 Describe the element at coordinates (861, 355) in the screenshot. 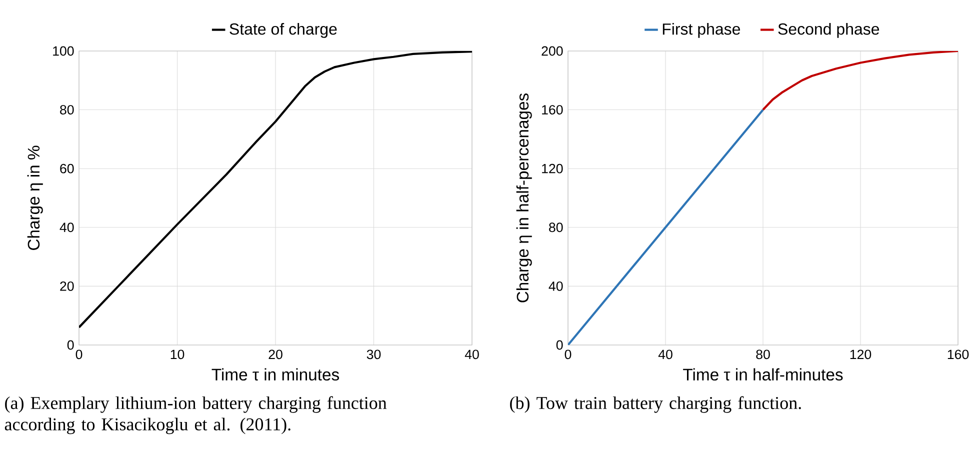

I see `x-tick-label: 120` at that location.